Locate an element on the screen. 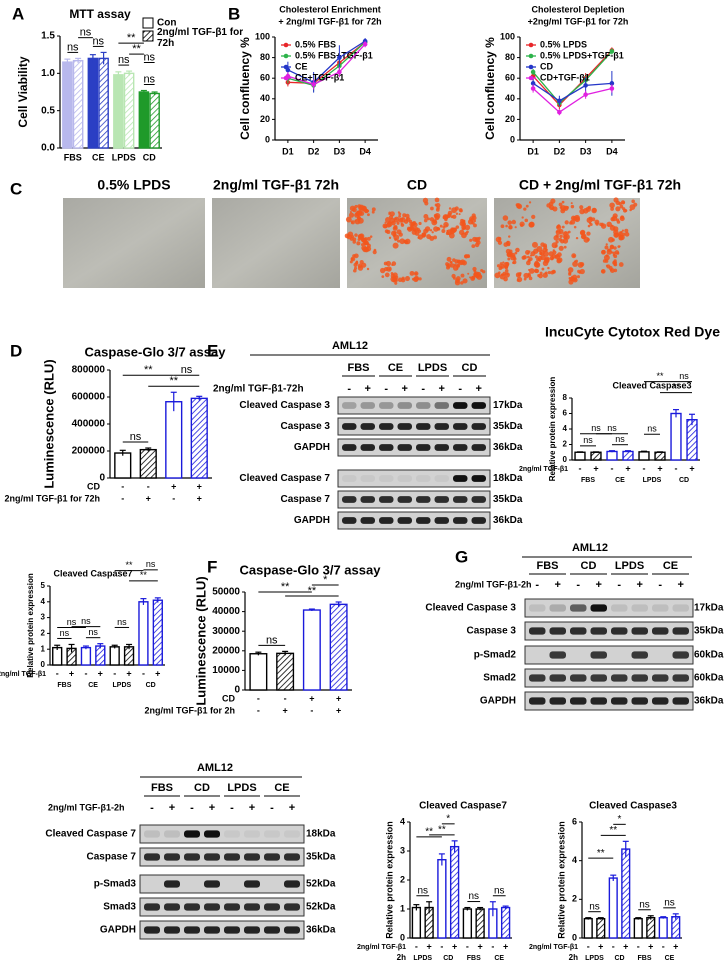 Image resolution: width=728 pixels, height=977 pixels. blot-protein-label: Caspase 3 is located at coordinates (306, 426).